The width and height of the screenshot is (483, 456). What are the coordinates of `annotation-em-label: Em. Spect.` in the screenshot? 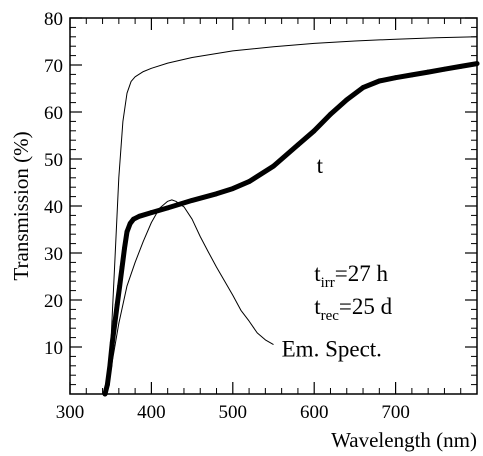 It's located at (332, 348).